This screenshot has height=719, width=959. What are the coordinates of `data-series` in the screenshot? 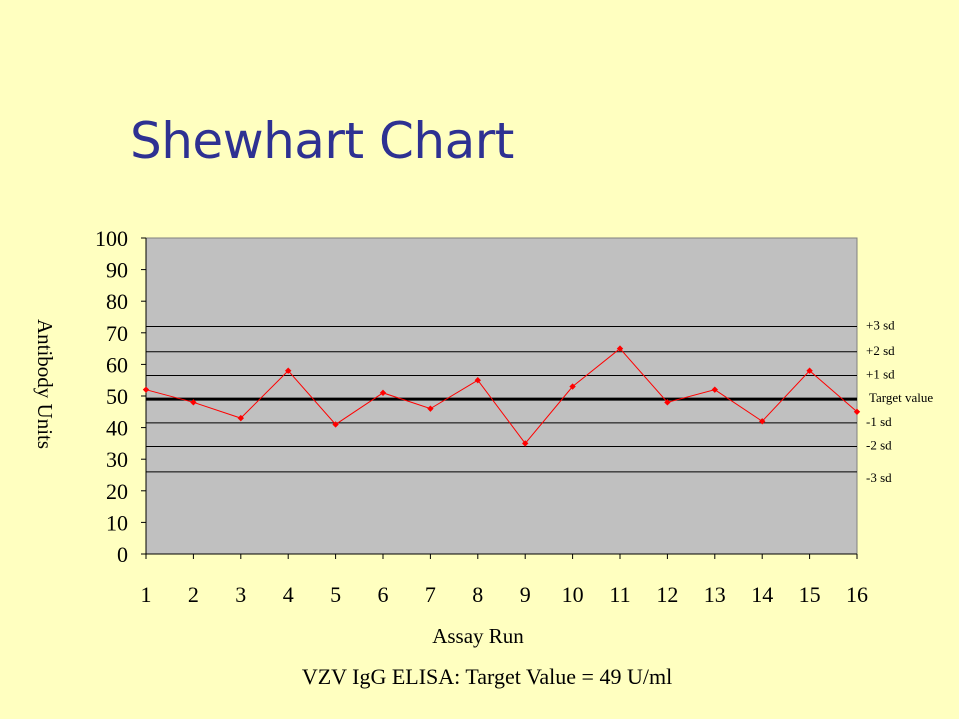 It's located at (501, 396).